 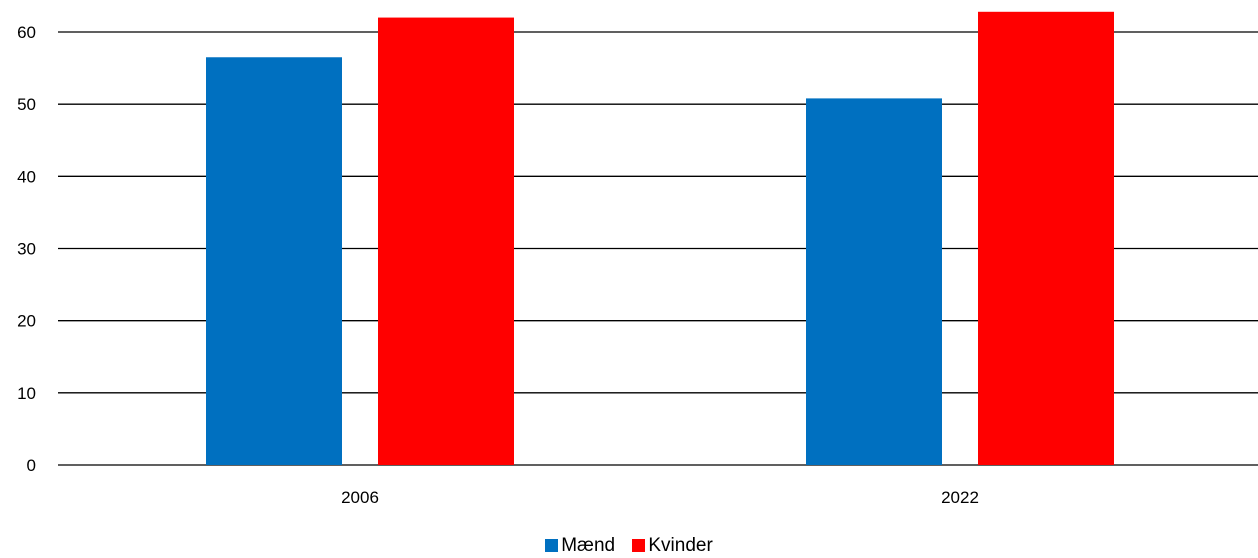 I want to click on y-tick-label-30: 30, so click(x=26, y=249).